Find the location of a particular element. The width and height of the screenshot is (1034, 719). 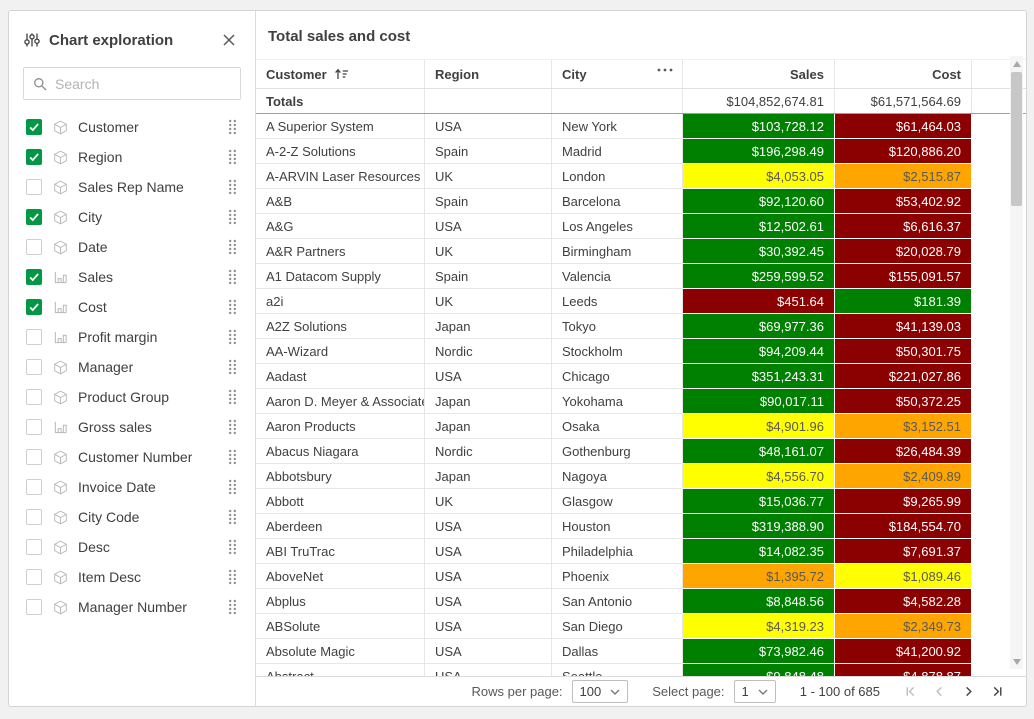

cell-region: Japan is located at coordinates (488, 426).